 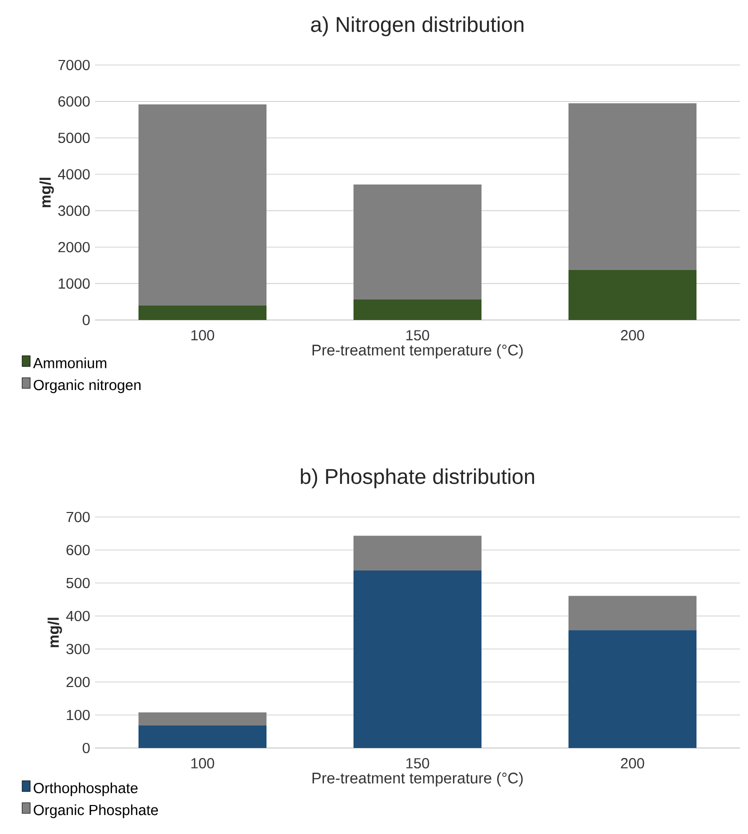 What do you see at coordinates (78, 517) in the screenshot?
I see `y-tick-label: 700` at bounding box center [78, 517].